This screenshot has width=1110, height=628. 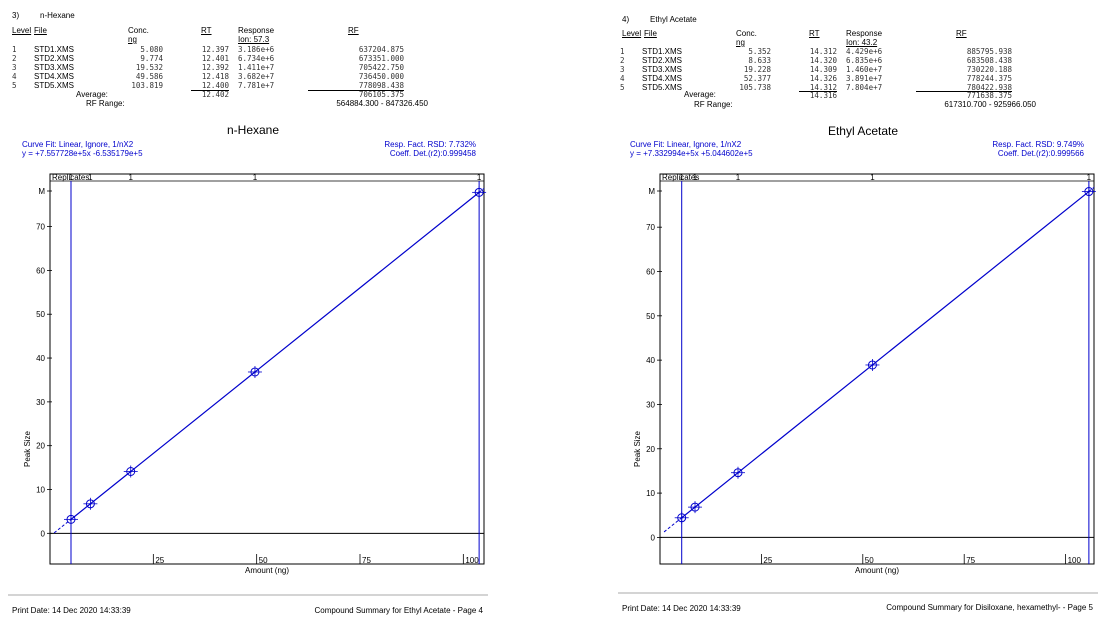 I want to click on cell-rt: 12.392, so click(x=215, y=67).